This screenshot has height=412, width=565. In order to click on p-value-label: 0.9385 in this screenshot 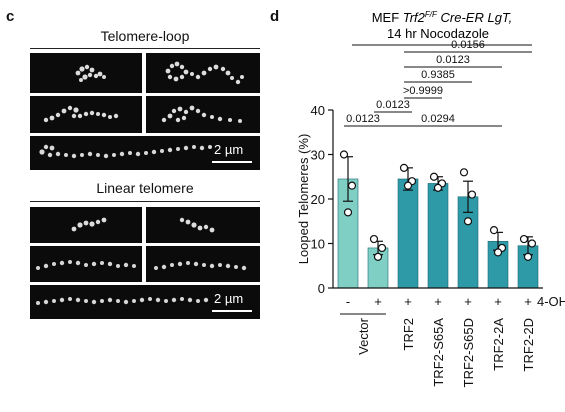, I will do `click(438, 75)`.